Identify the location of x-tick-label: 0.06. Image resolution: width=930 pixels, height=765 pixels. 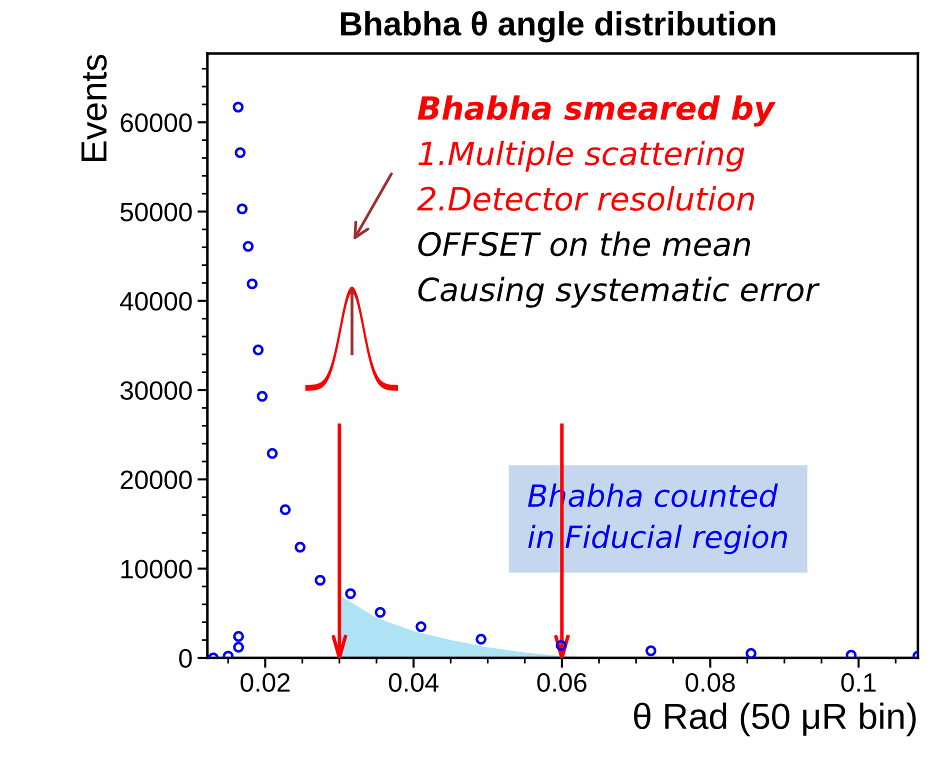
(561, 682).